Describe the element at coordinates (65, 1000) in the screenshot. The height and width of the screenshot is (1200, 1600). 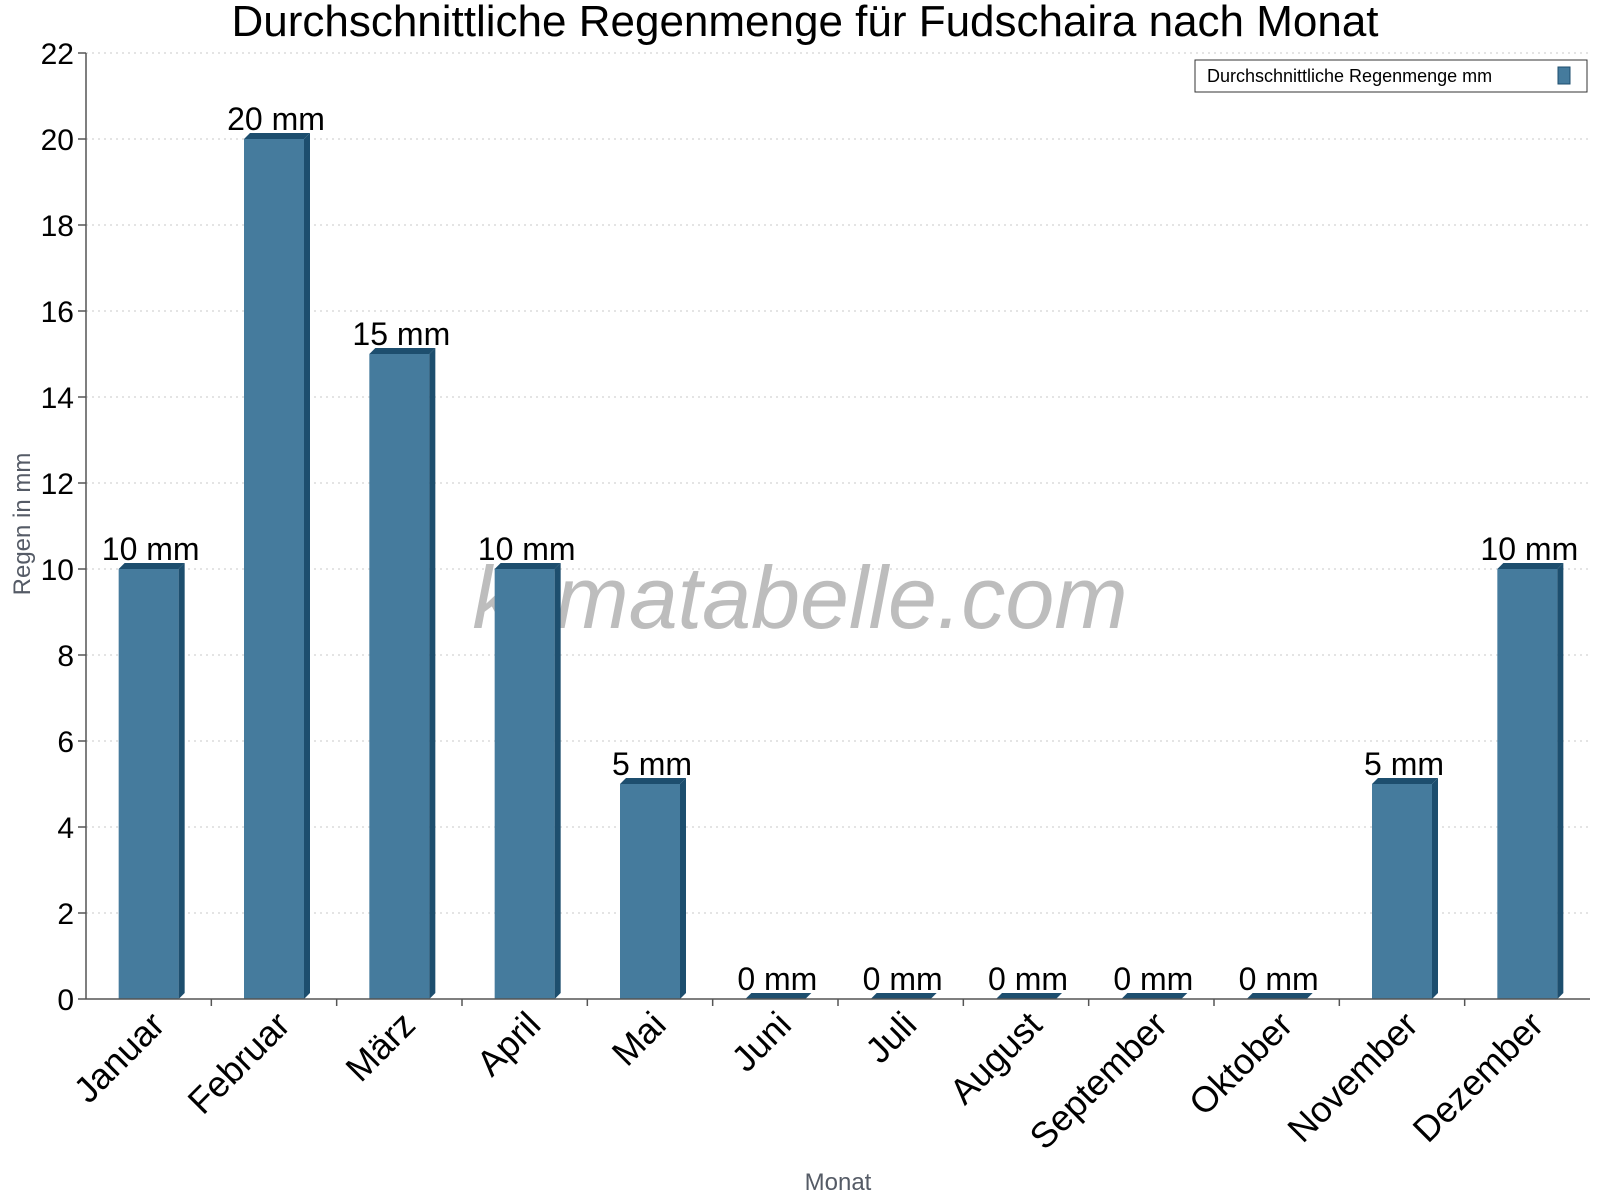
I see `y-tick-label: 0` at that location.